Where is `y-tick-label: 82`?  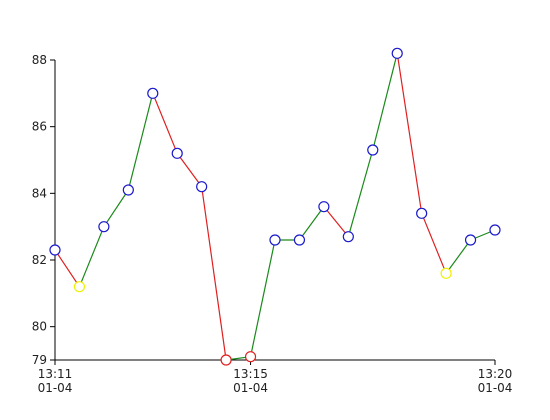 y-tick-label: 82 is located at coordinates (39, 260).